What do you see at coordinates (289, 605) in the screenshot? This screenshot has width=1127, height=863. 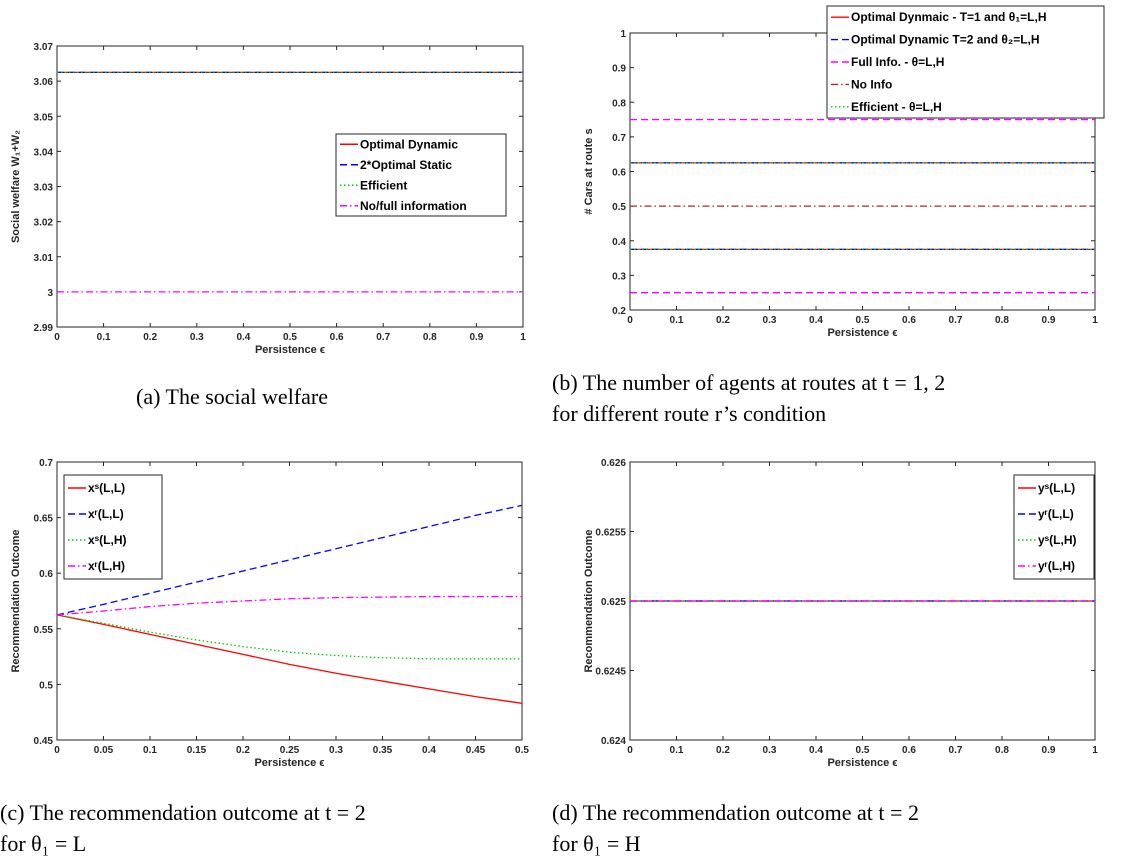 I see `series-line-xʳ(L,H)` at bounding box center [289, 605].